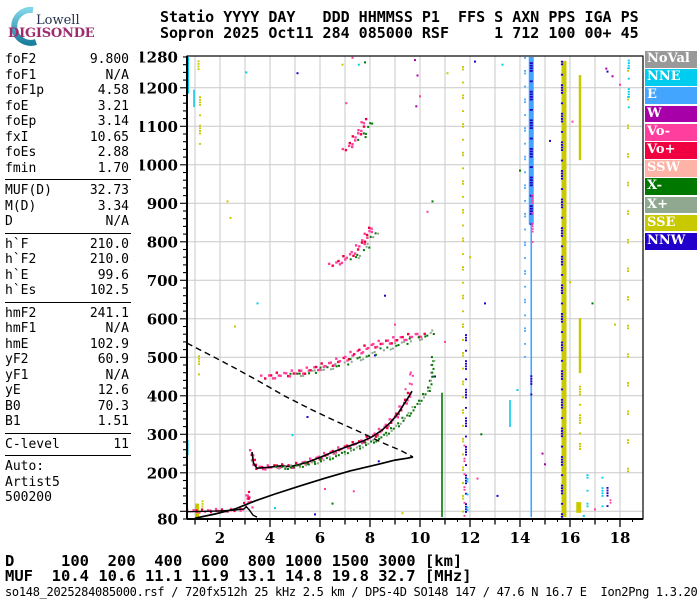 This screenshot has height=600, width=700. Describe the element at coordinates (32, 444) in the screenshot. I see `param-label: C-level` at that location.